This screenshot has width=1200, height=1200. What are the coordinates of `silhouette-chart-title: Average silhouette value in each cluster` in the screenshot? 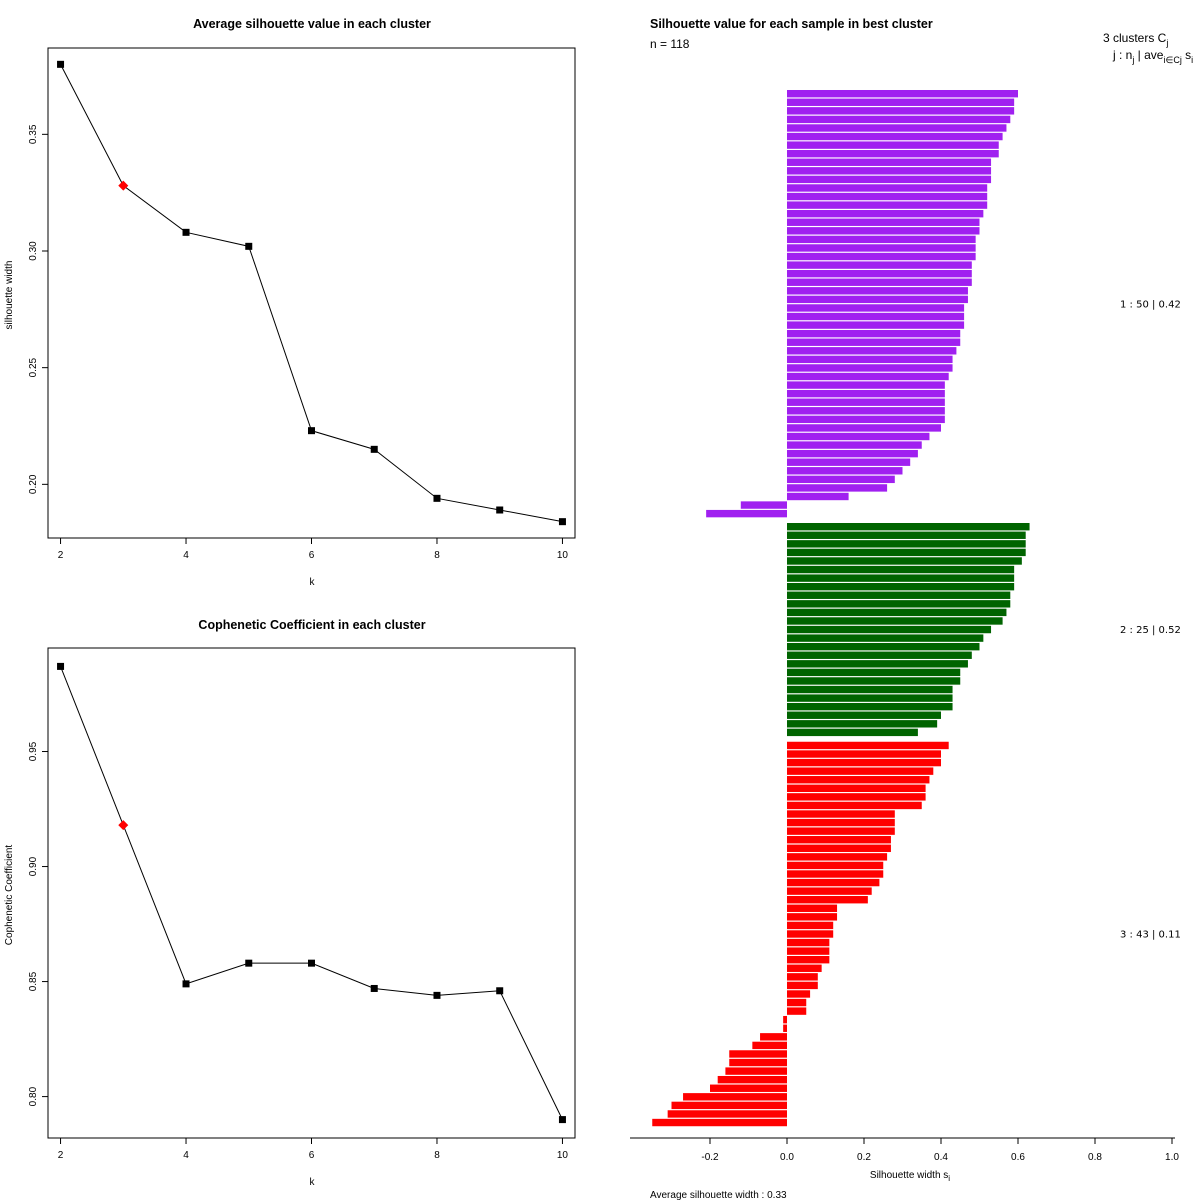 It's located at (312, 24).